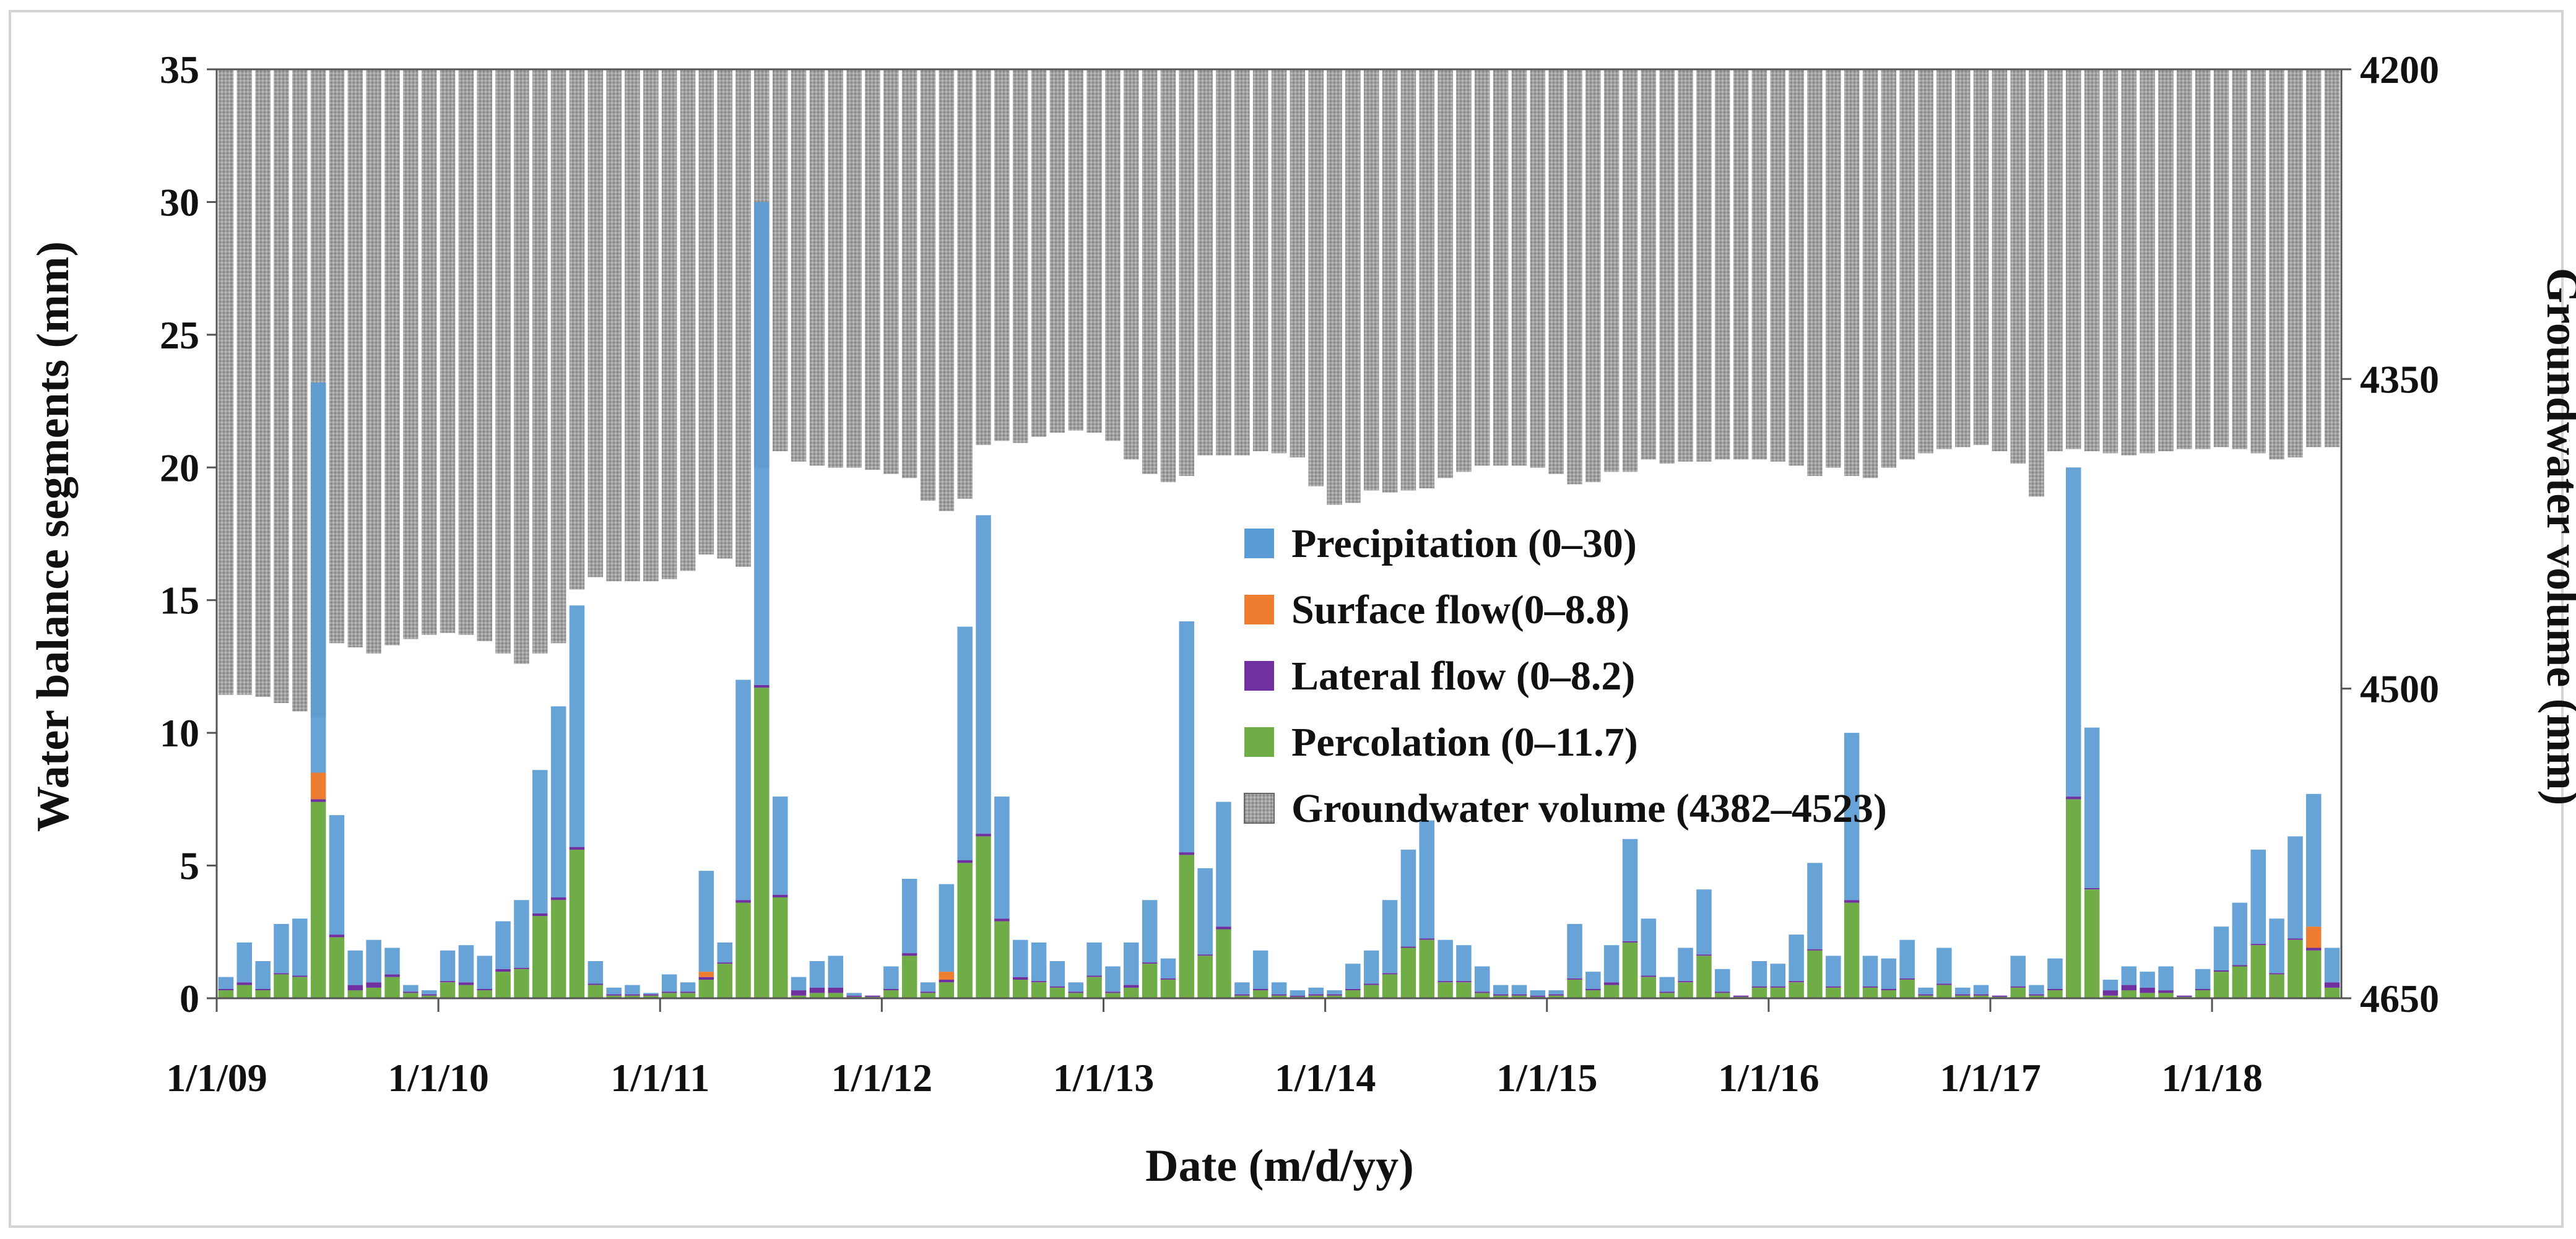  Describe the element at coordinates (216, 1078) in the screenshot. I see `x-tick-label-0: 1/1/09` at that location.